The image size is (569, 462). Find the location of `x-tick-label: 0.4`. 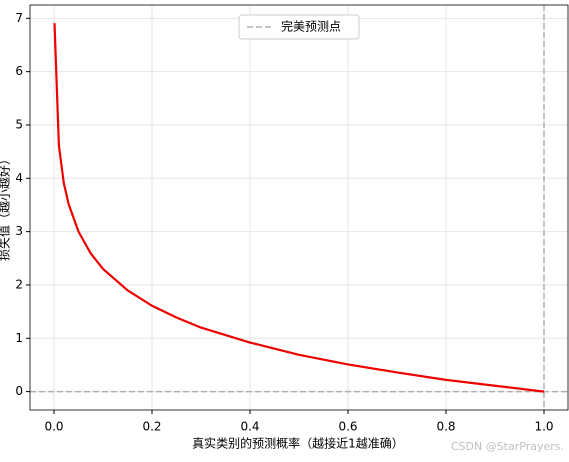

x-tick-label: 0.4 is located at coordinates (249, 427).